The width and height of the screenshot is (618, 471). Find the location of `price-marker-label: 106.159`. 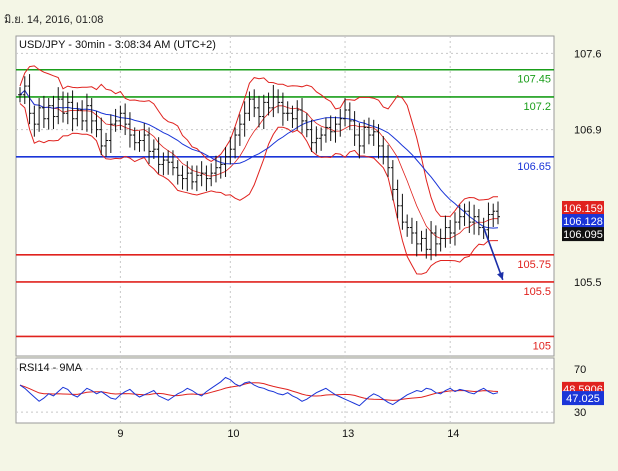

price-marker-label: 106.159 is located at coordinates (583, 209).